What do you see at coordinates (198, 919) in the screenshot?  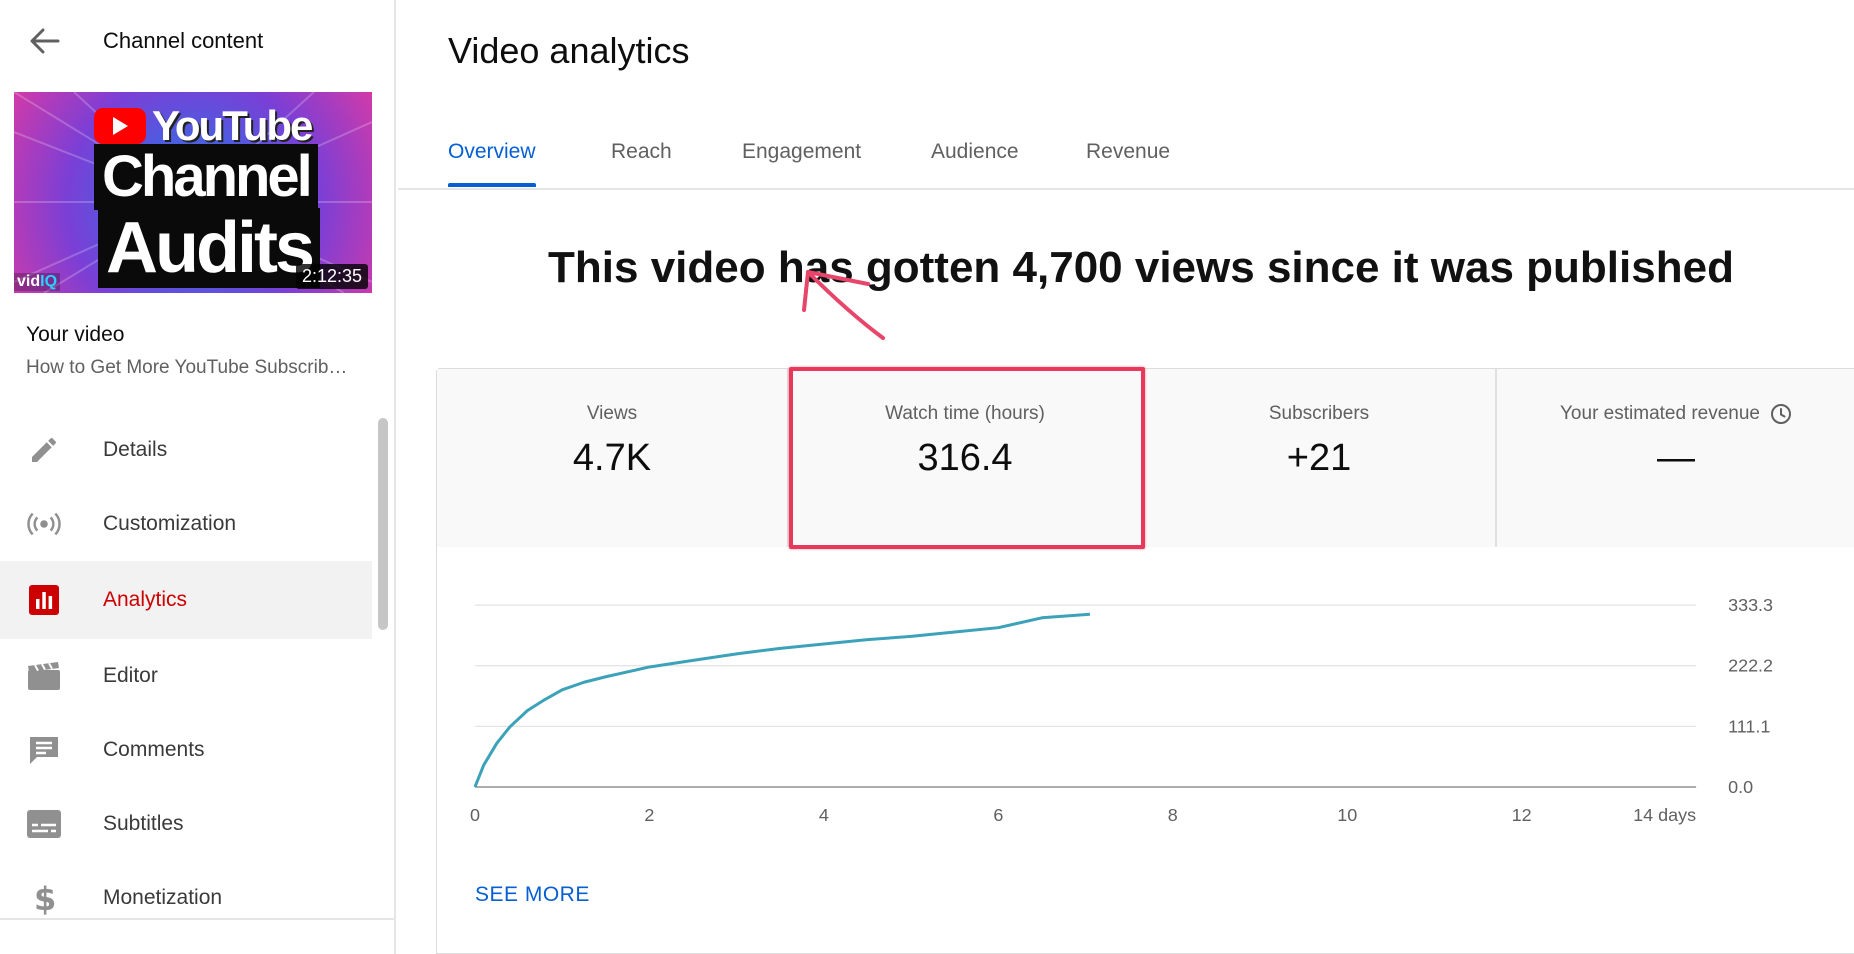 I see `sidebar-divider` at bounding box center [198, 919].